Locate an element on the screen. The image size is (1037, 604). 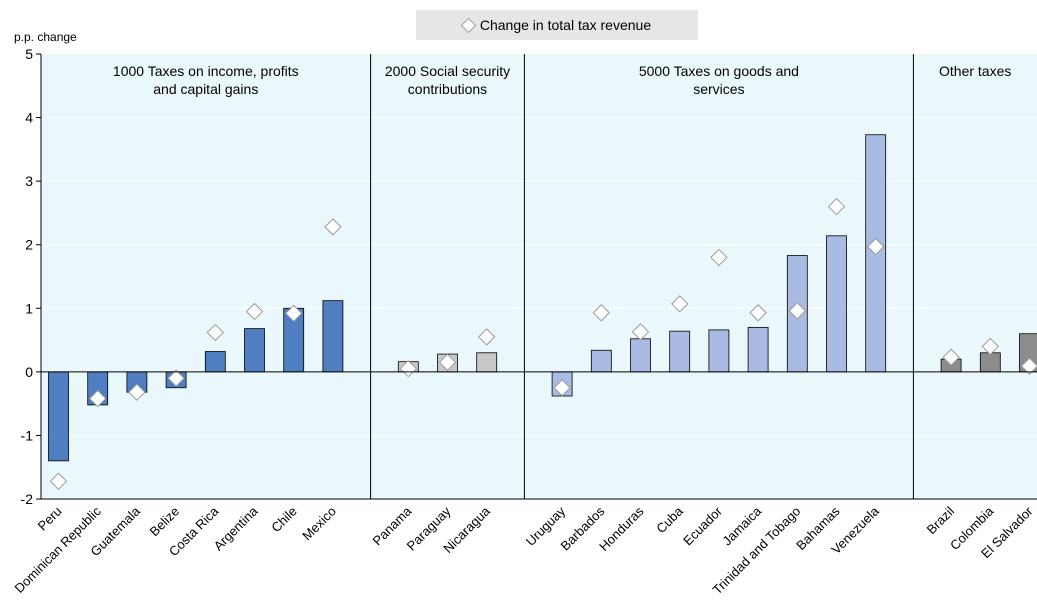
y-tick-label: -2 is located at coordinates (27, 499).